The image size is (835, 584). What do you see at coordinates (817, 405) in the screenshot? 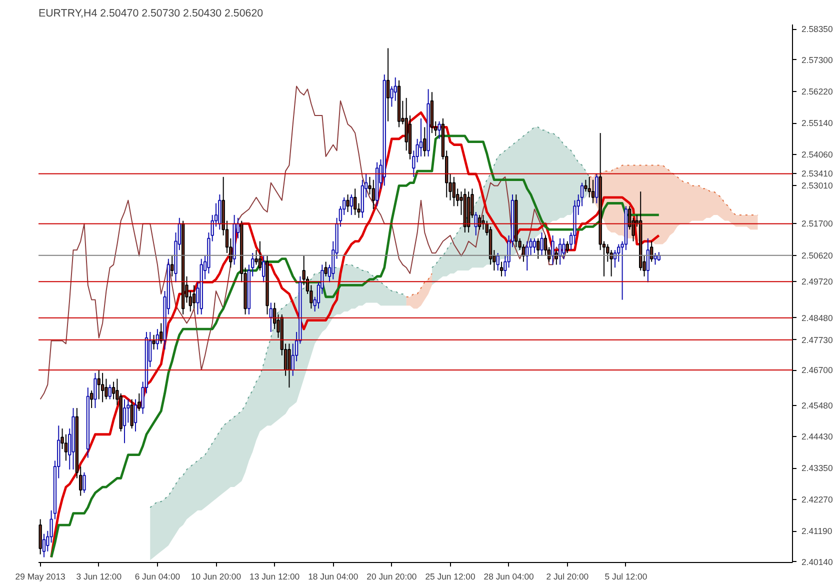
I see `y-tick-label: 2.45480` at bounding box center [817, 405].